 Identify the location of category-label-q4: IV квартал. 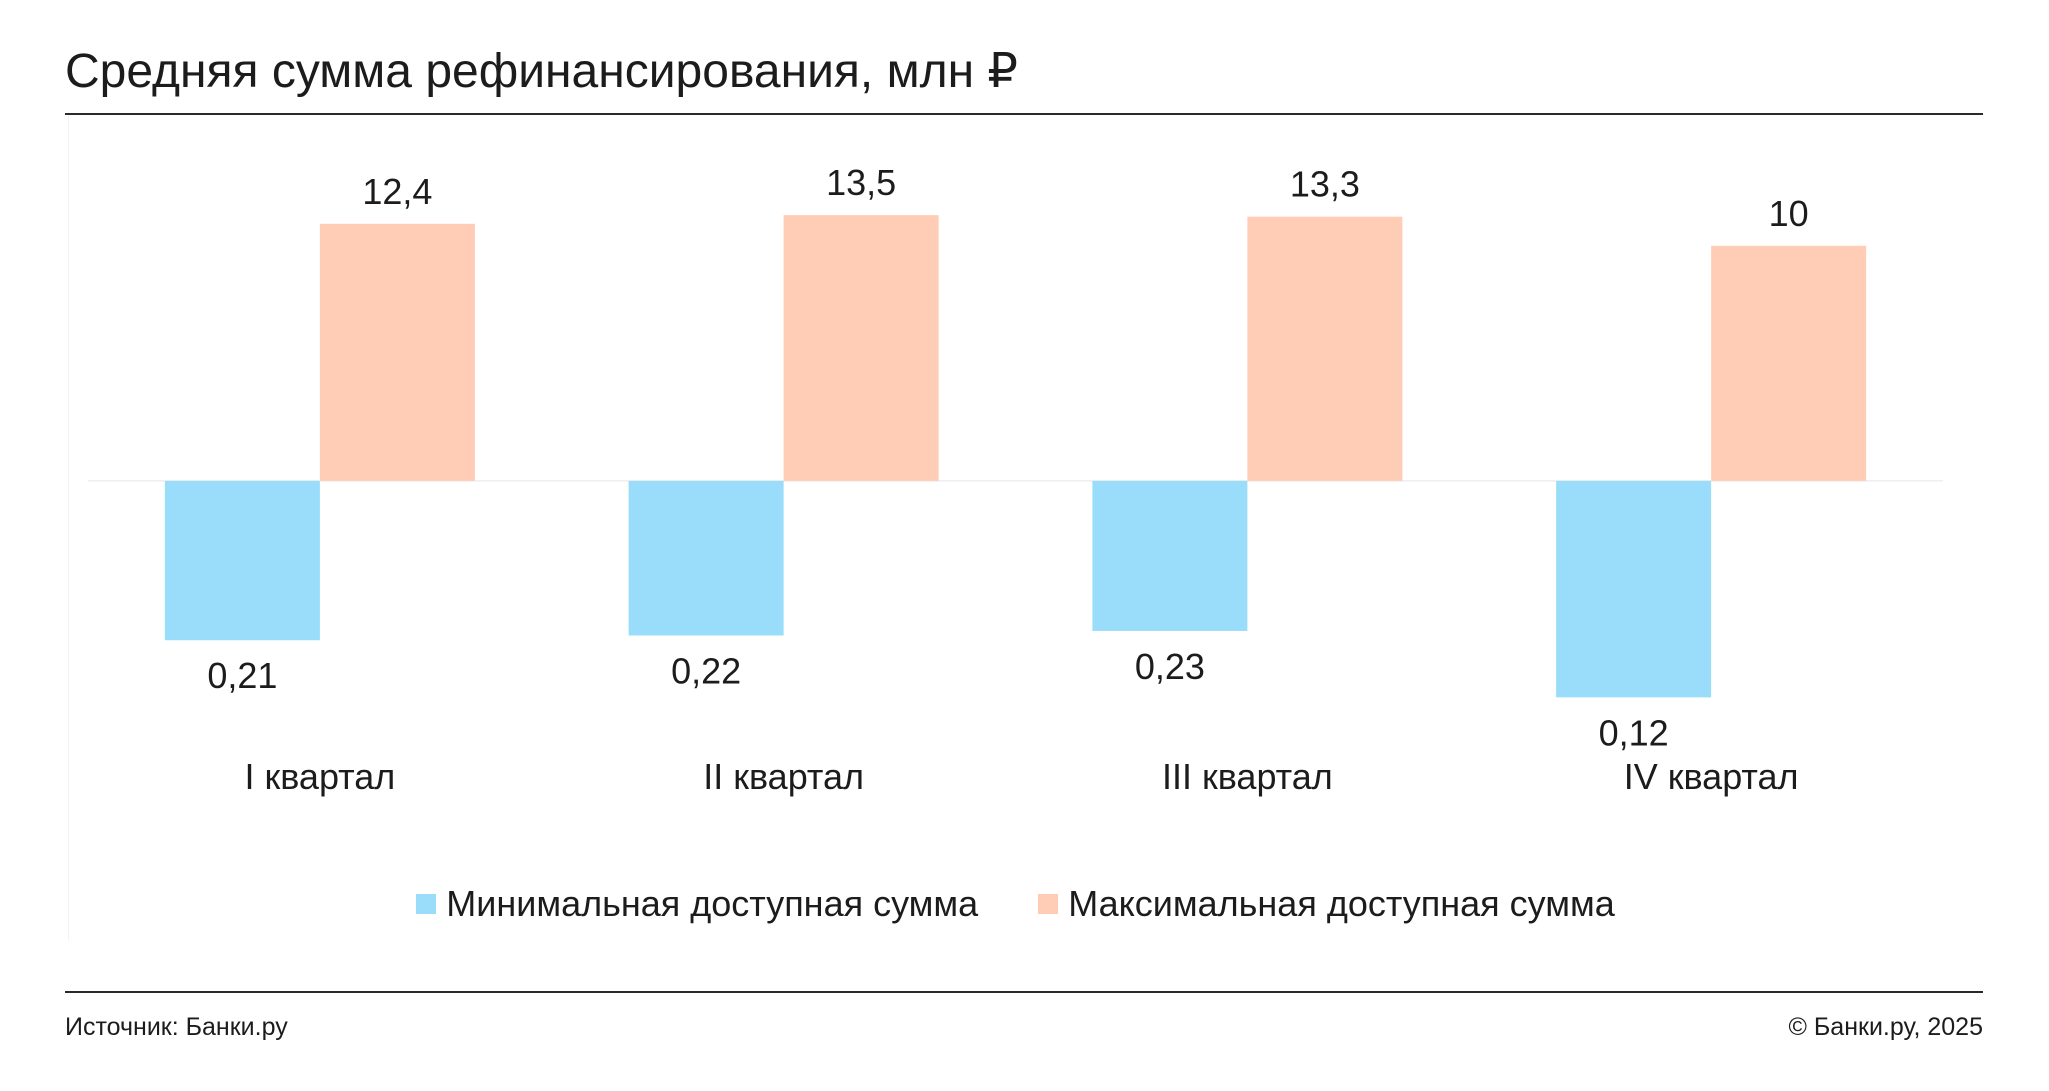
(1711, 776).